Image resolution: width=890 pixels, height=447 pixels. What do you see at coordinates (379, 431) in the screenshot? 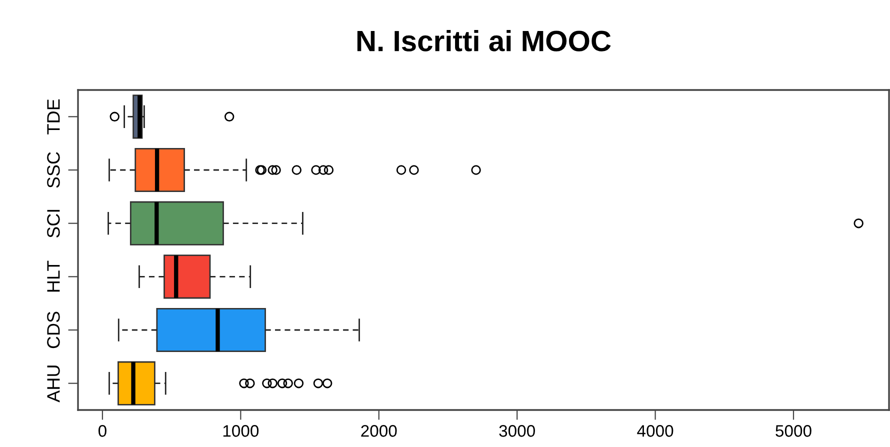
I see `x-tick-label: 2000` at bounding box center [379, 431].